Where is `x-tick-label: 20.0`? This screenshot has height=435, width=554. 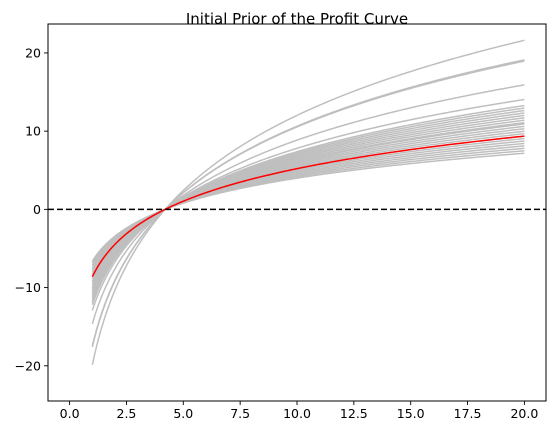 x-tick-label: 20.0 is located at coordinates (524, 413).